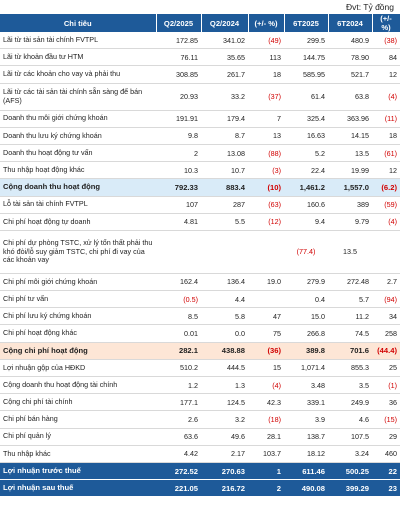  I want to click on table-cell: 521.7, so click(350, 74).